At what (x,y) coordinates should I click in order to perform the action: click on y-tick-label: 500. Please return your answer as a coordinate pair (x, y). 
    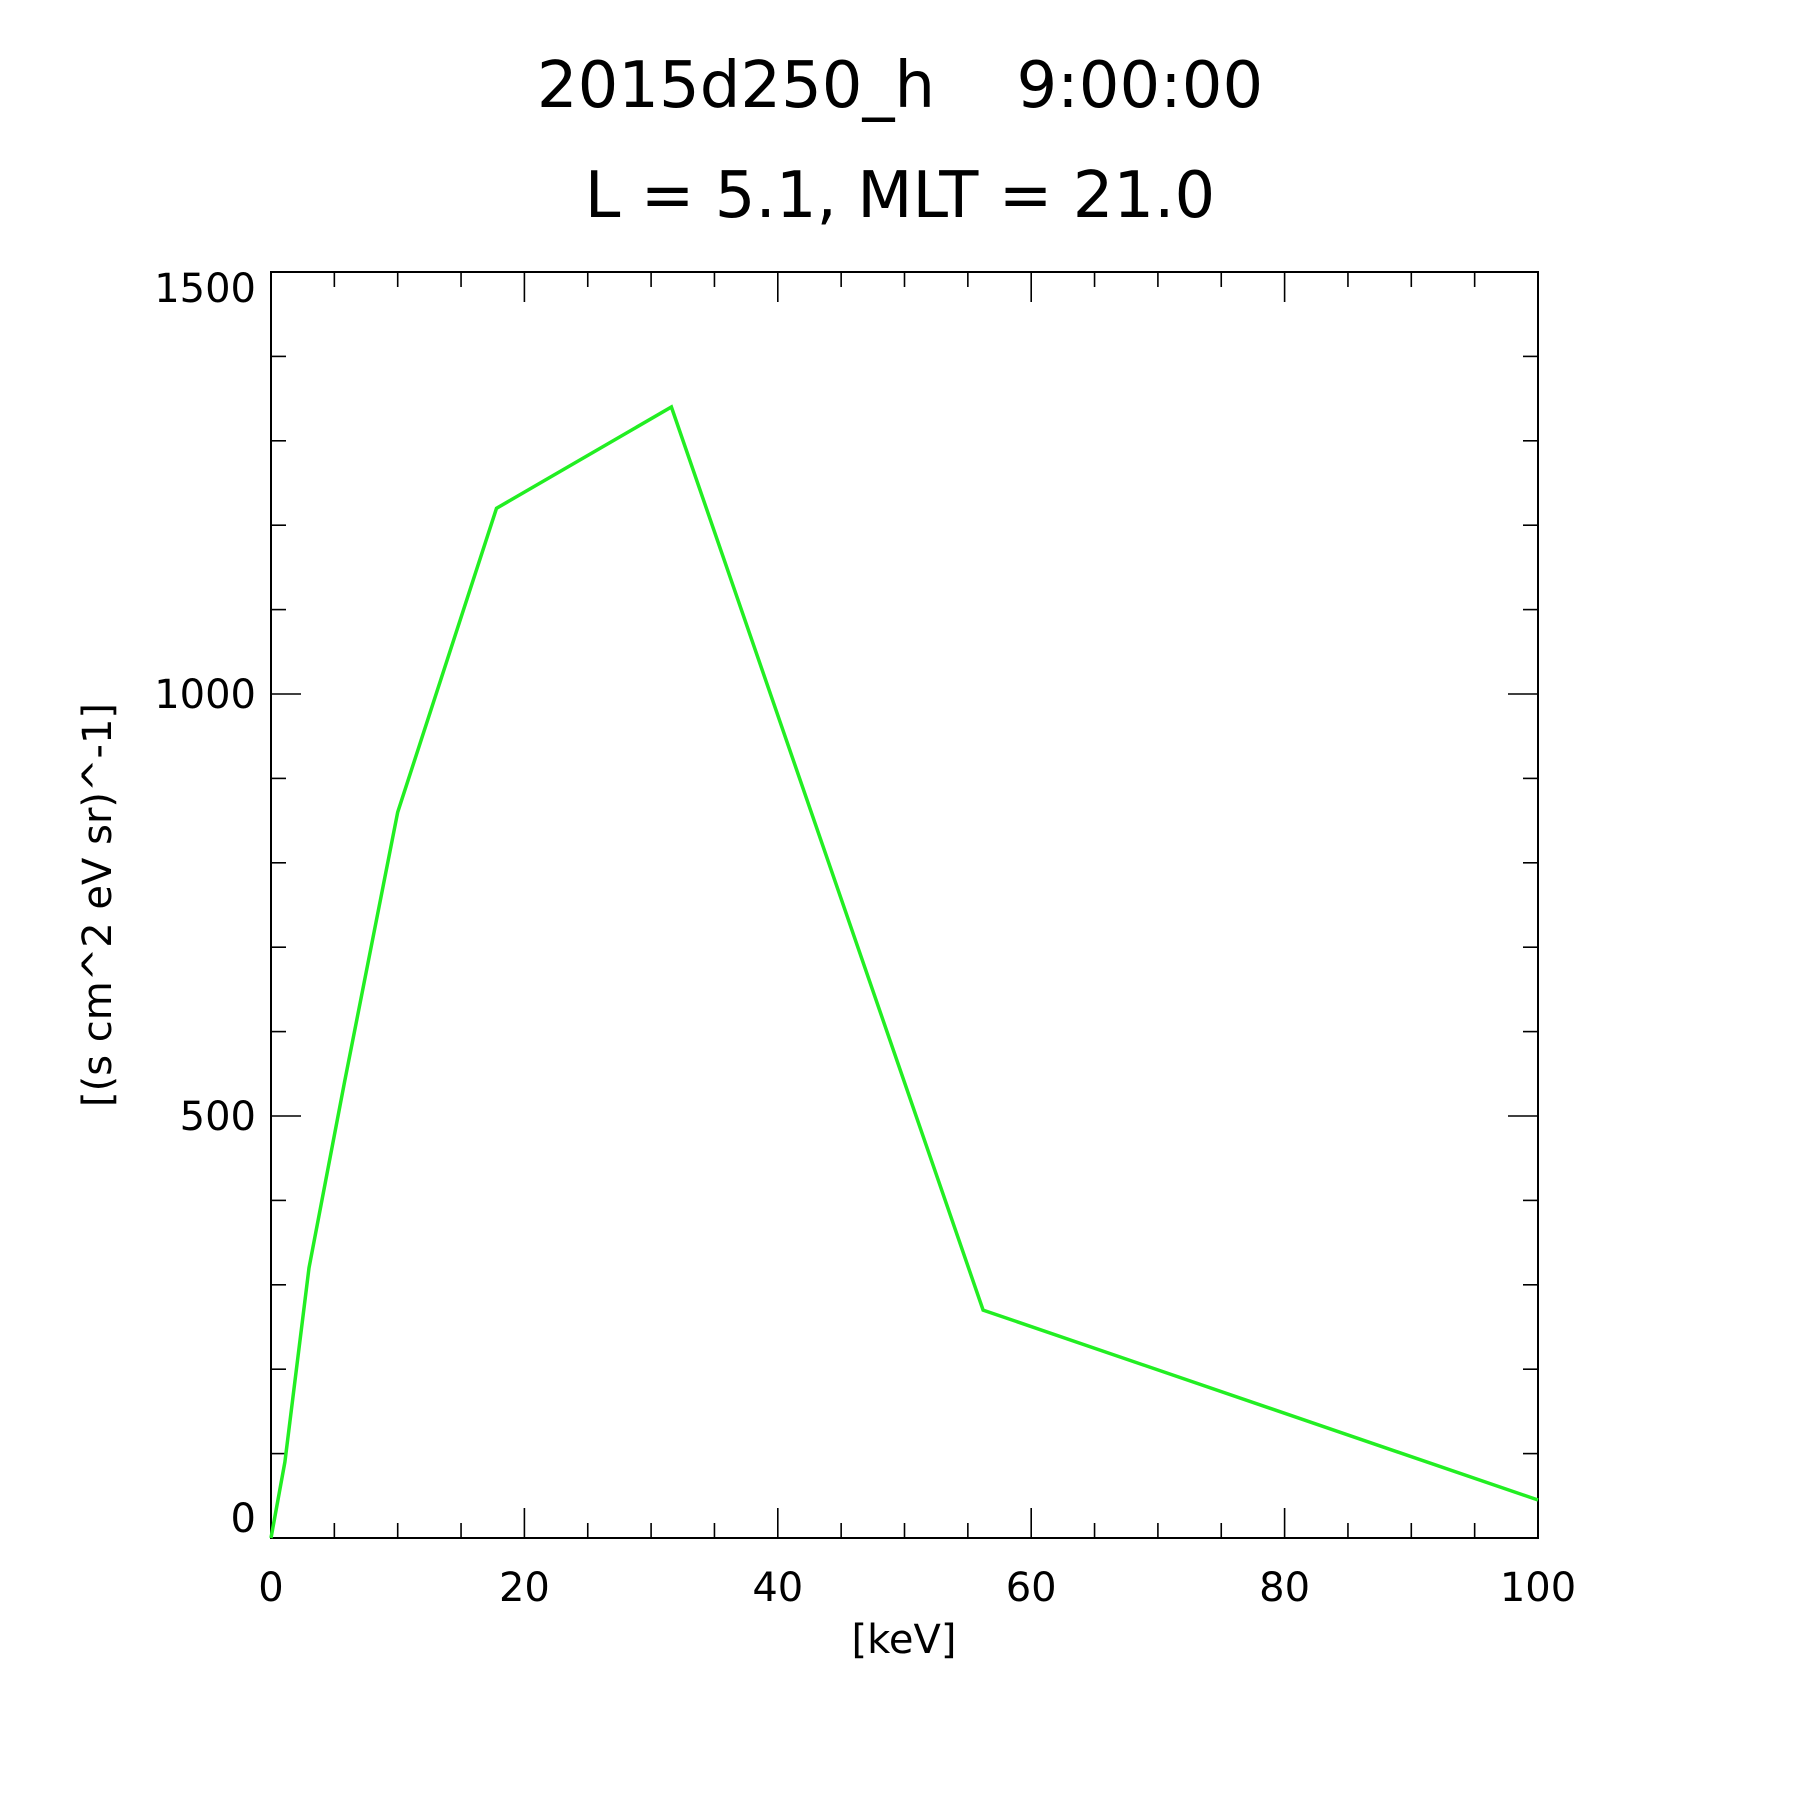
    Looking at the image, I should click on (218, 1117).